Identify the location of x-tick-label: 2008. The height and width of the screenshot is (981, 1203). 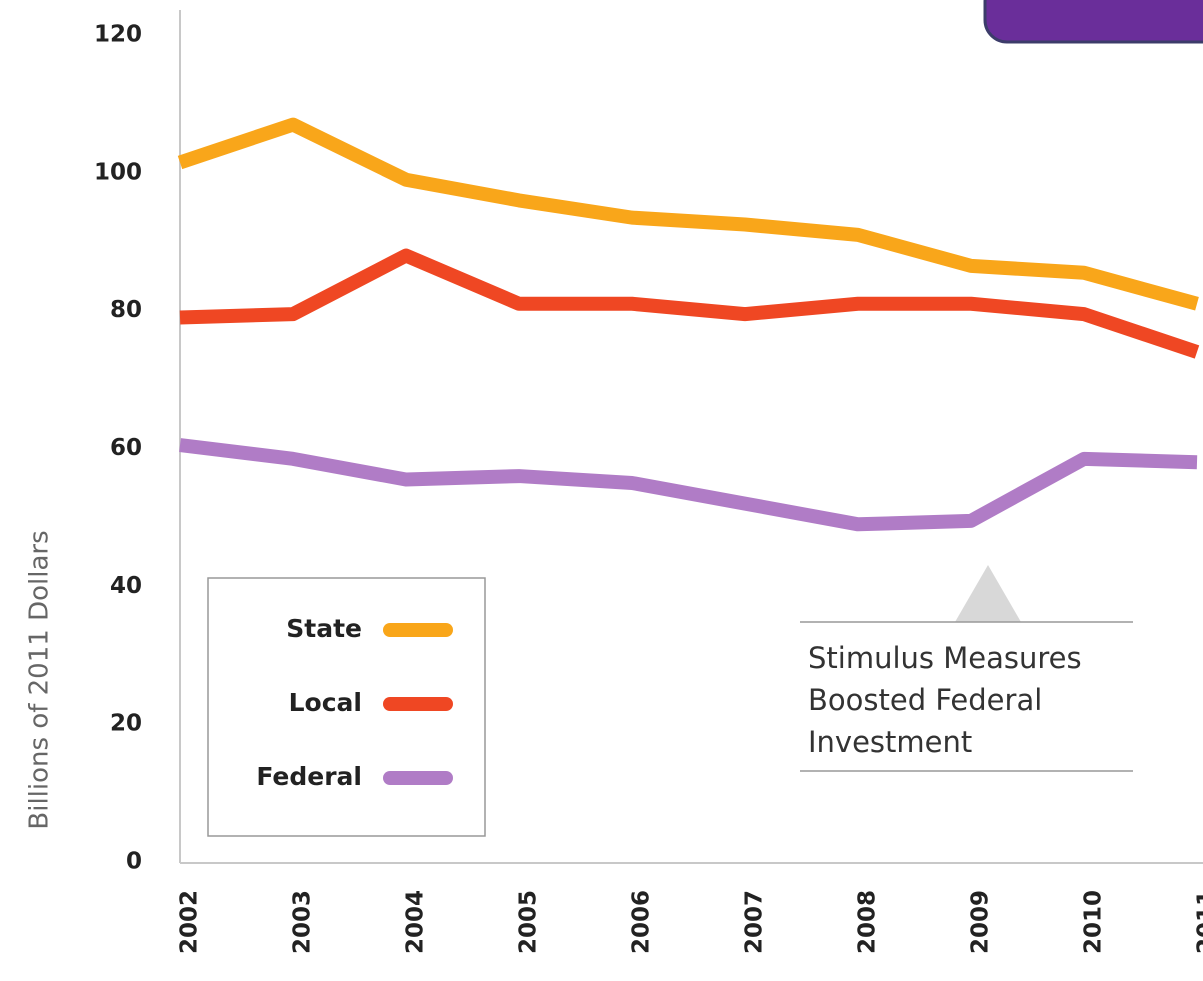
(868, 922).